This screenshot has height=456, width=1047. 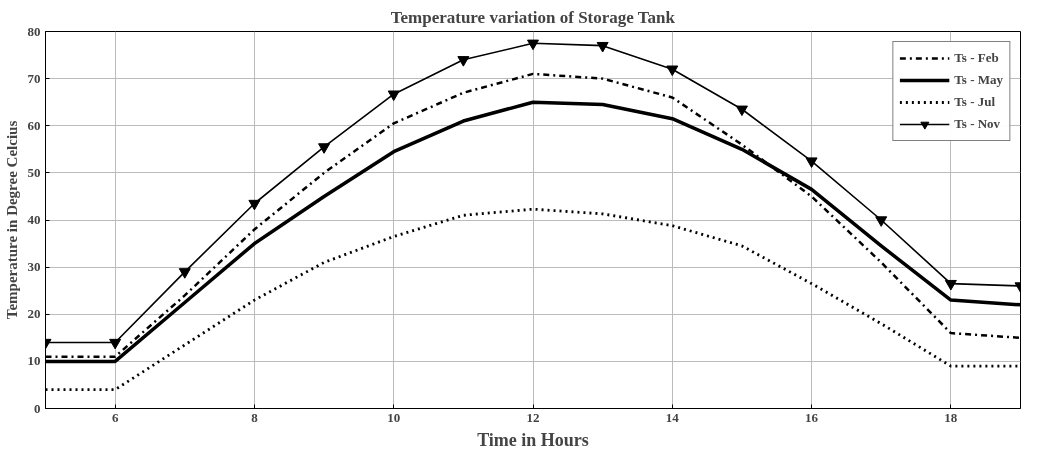 What do you see at coordinates (34, 361) in the screenshot?
I see `y-tick-label: 10` at bounding box center [34, 361].